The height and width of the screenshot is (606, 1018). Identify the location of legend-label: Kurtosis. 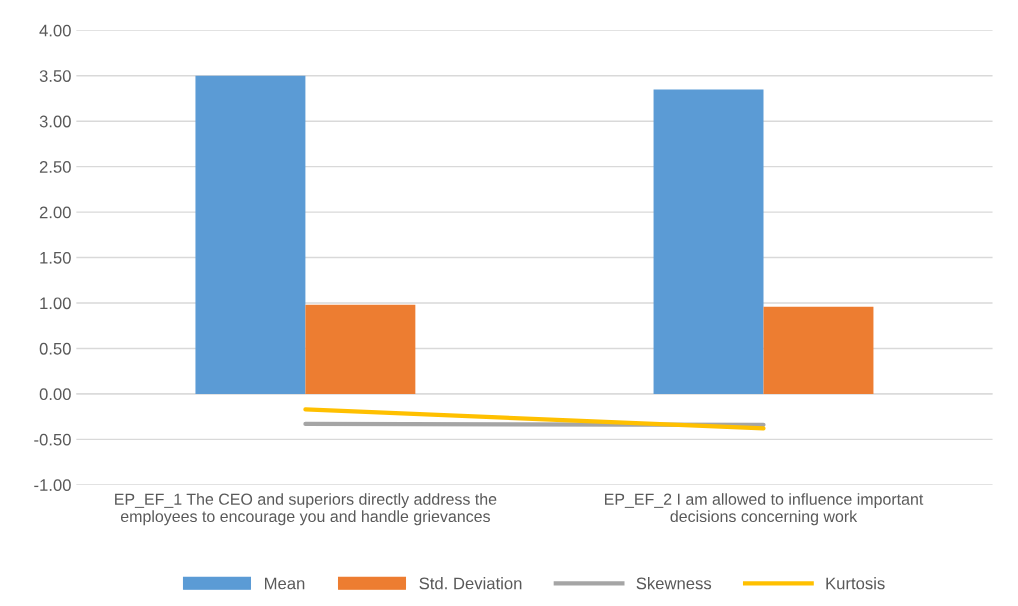
(855, 583).